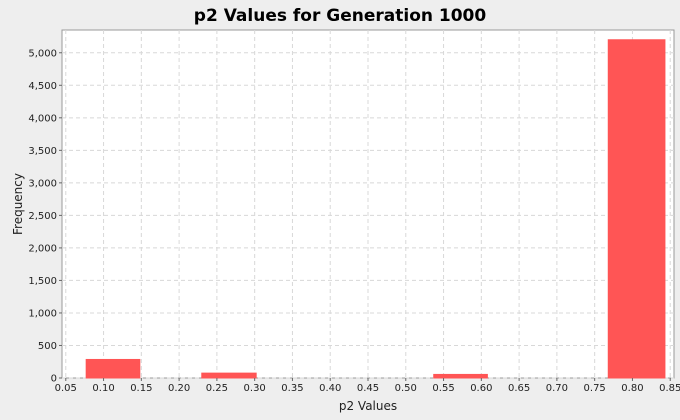 The height and width of the screenshot is (420, 680). Describe the element at coordinates (481, 388) in the screenshot. I see `x-tick-label: 0.60` at that location.